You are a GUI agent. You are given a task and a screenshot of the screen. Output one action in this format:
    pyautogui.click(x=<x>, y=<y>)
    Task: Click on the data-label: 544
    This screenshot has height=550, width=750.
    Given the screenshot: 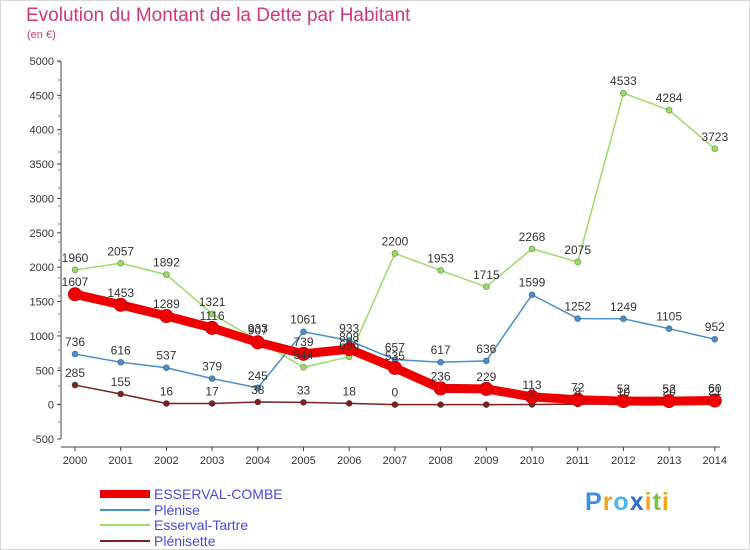 What is the action you would take?
    pyautogui.click(x=303, y=355)
    